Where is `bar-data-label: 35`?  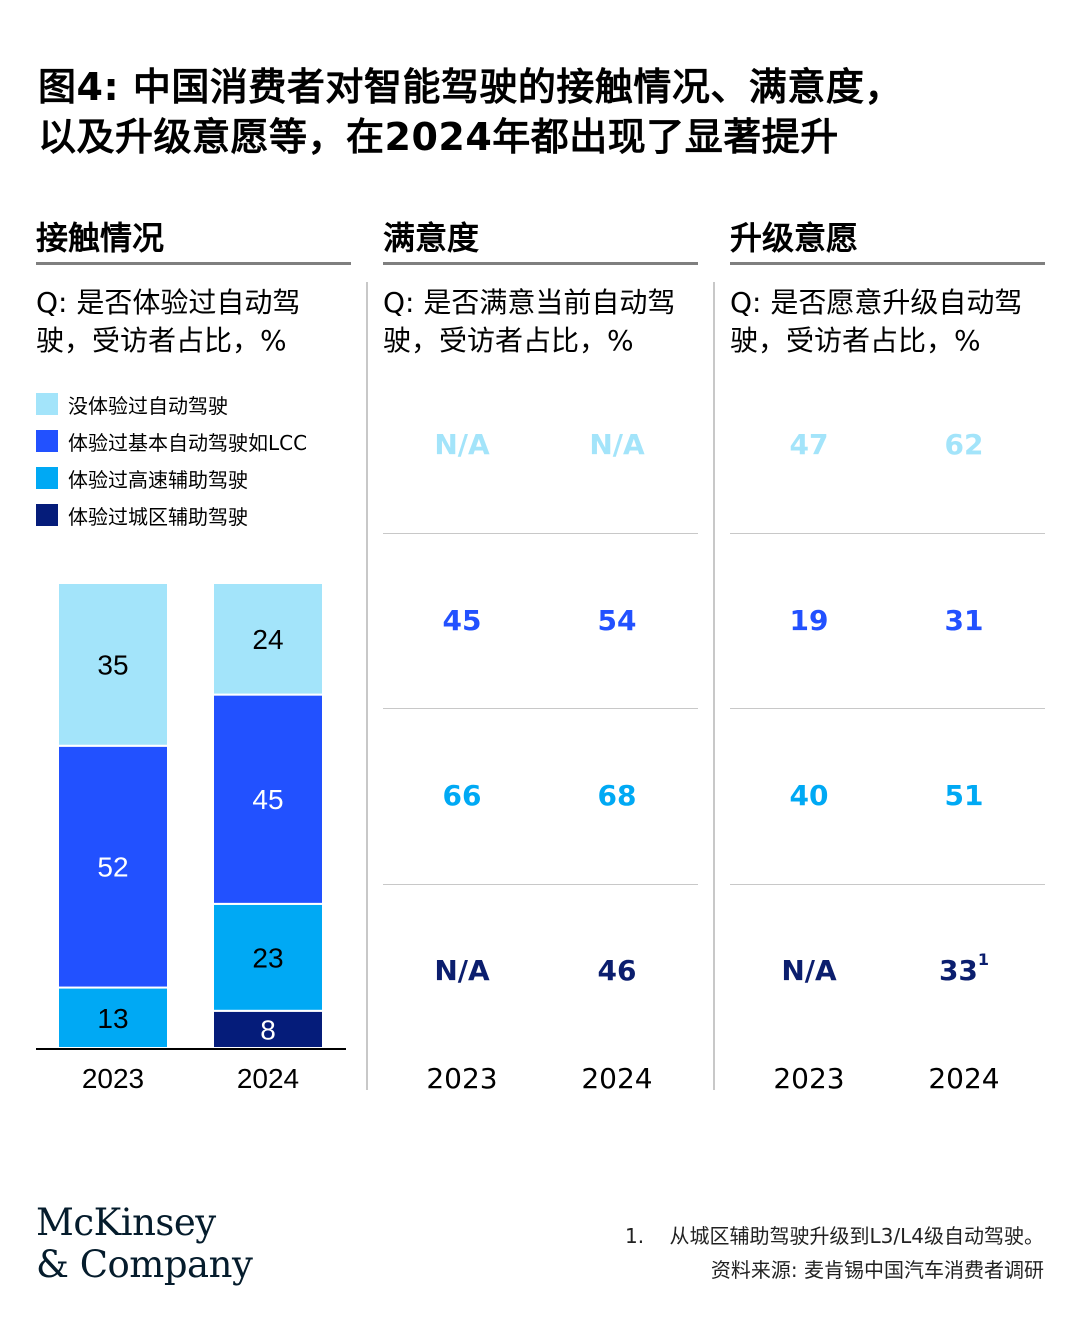
bar-data-label: 35 is located at coordinates (112, 664).